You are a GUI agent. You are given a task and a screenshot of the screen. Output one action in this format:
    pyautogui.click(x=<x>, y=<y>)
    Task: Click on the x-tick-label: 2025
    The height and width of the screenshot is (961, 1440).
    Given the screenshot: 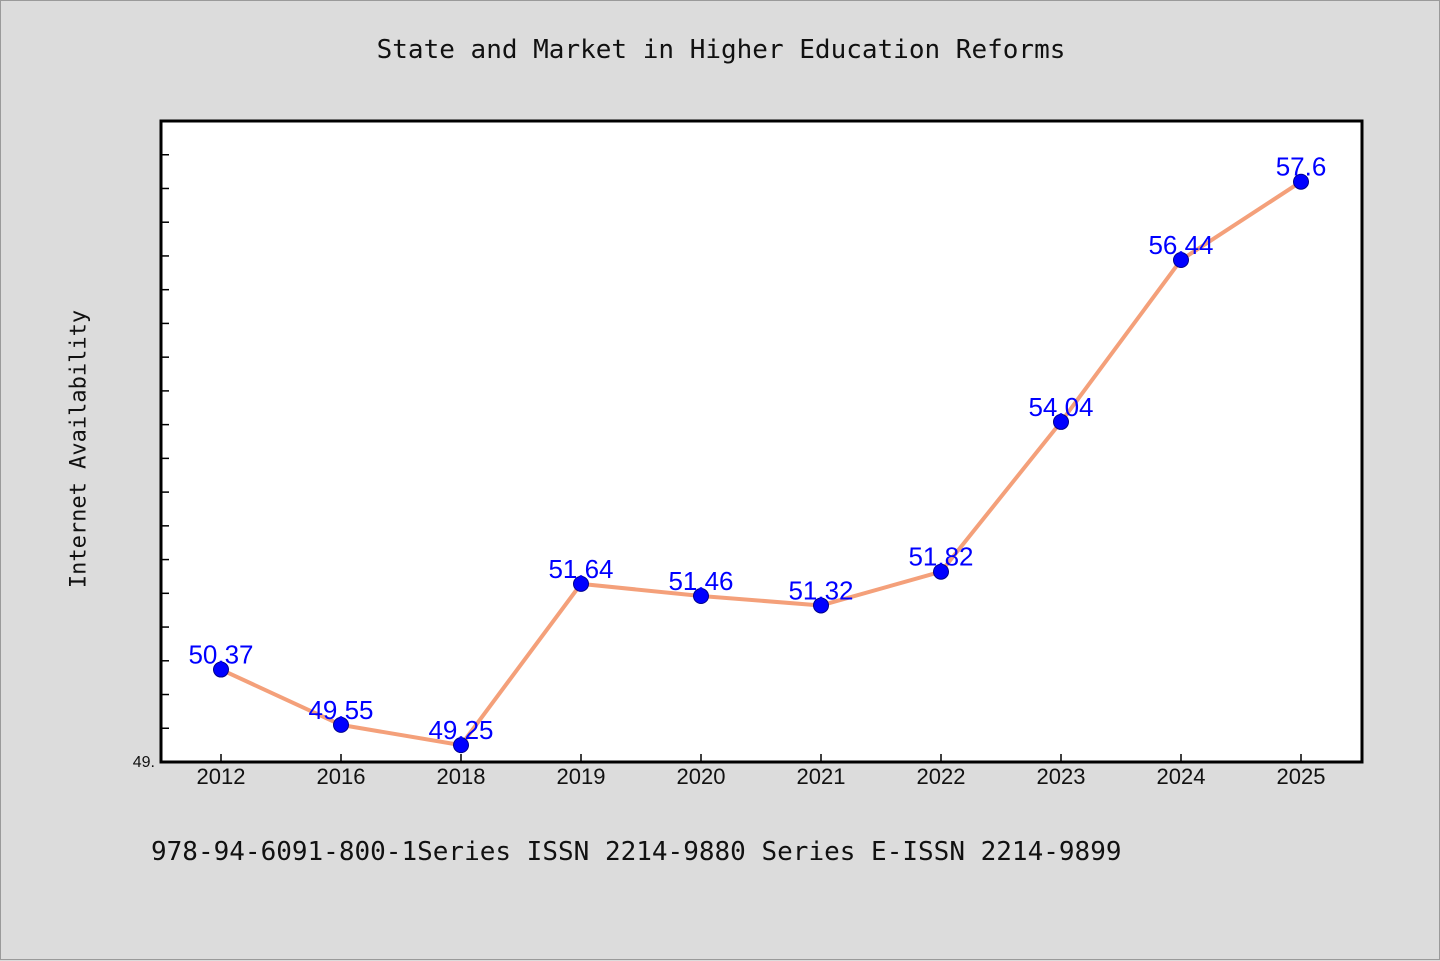 What is the action you would take?
    pyautogui.click(x=1301, y=776)
    